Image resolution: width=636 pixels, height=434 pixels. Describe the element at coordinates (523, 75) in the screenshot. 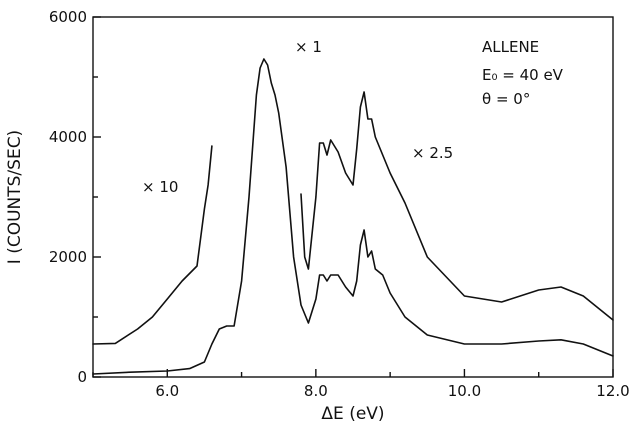

I see `annotation-energy: E₀ = 40 eV` at that location.